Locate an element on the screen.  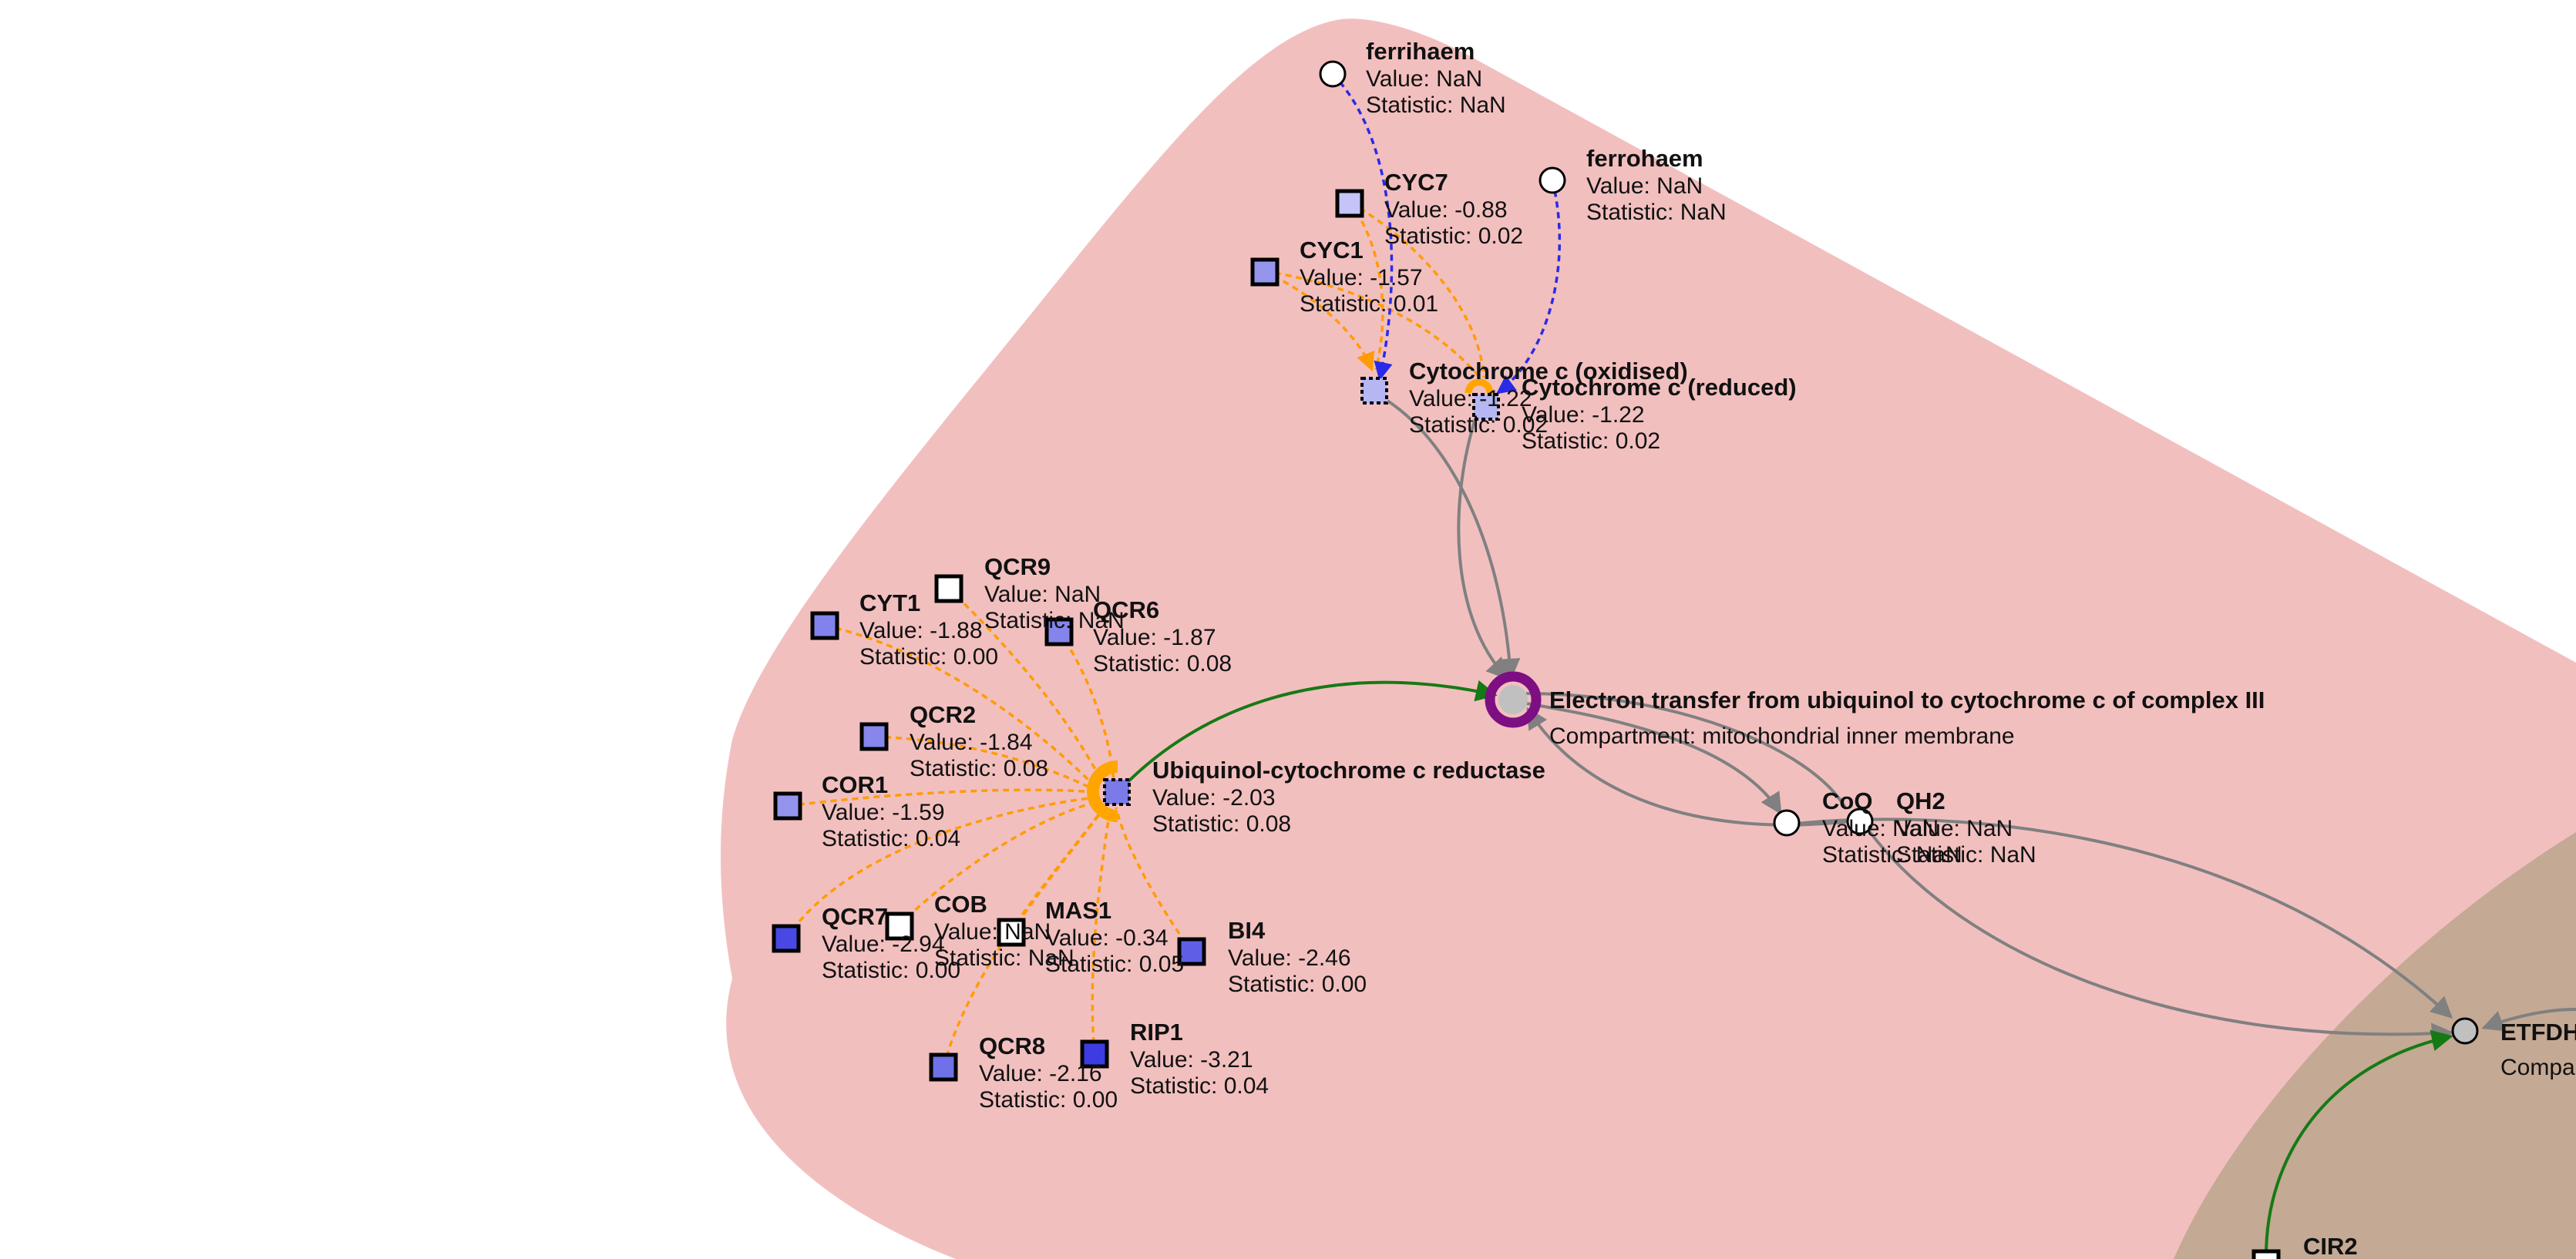
node-cor1 is located at coordinates (787, 806).